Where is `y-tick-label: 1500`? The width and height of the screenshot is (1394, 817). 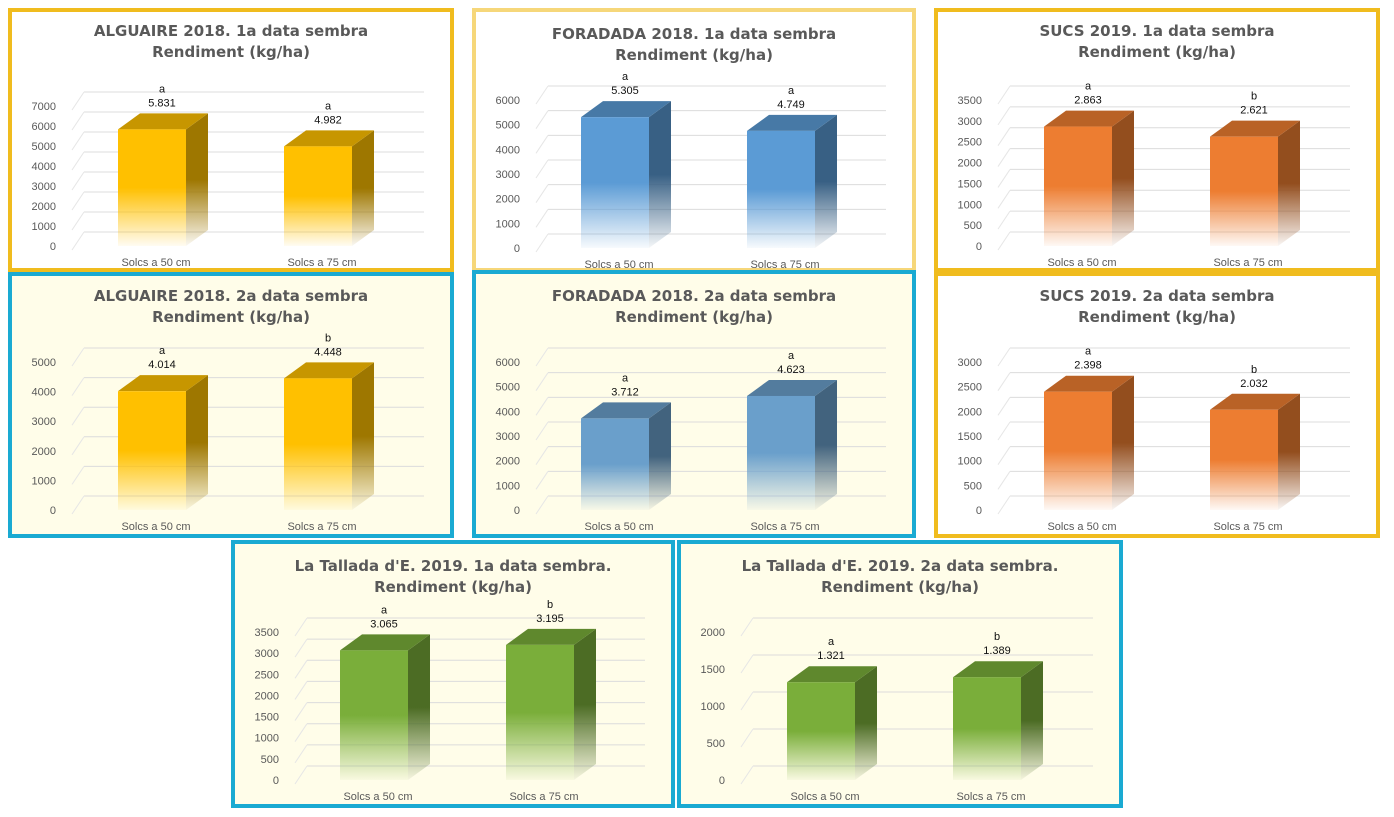 y-tick-label: 1500 is located at coordinates (267, 718).